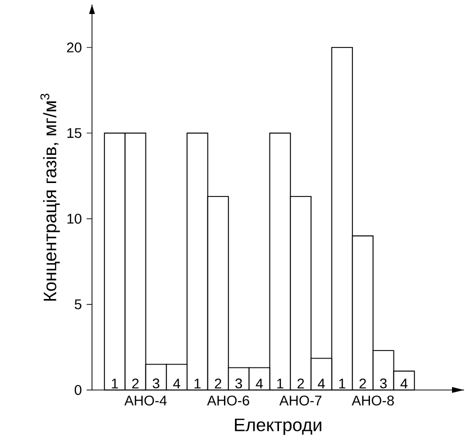  Describe the element at coordinates (373, 401) in the screenshot. I see `x-tick-label: АНО-8` at that location.